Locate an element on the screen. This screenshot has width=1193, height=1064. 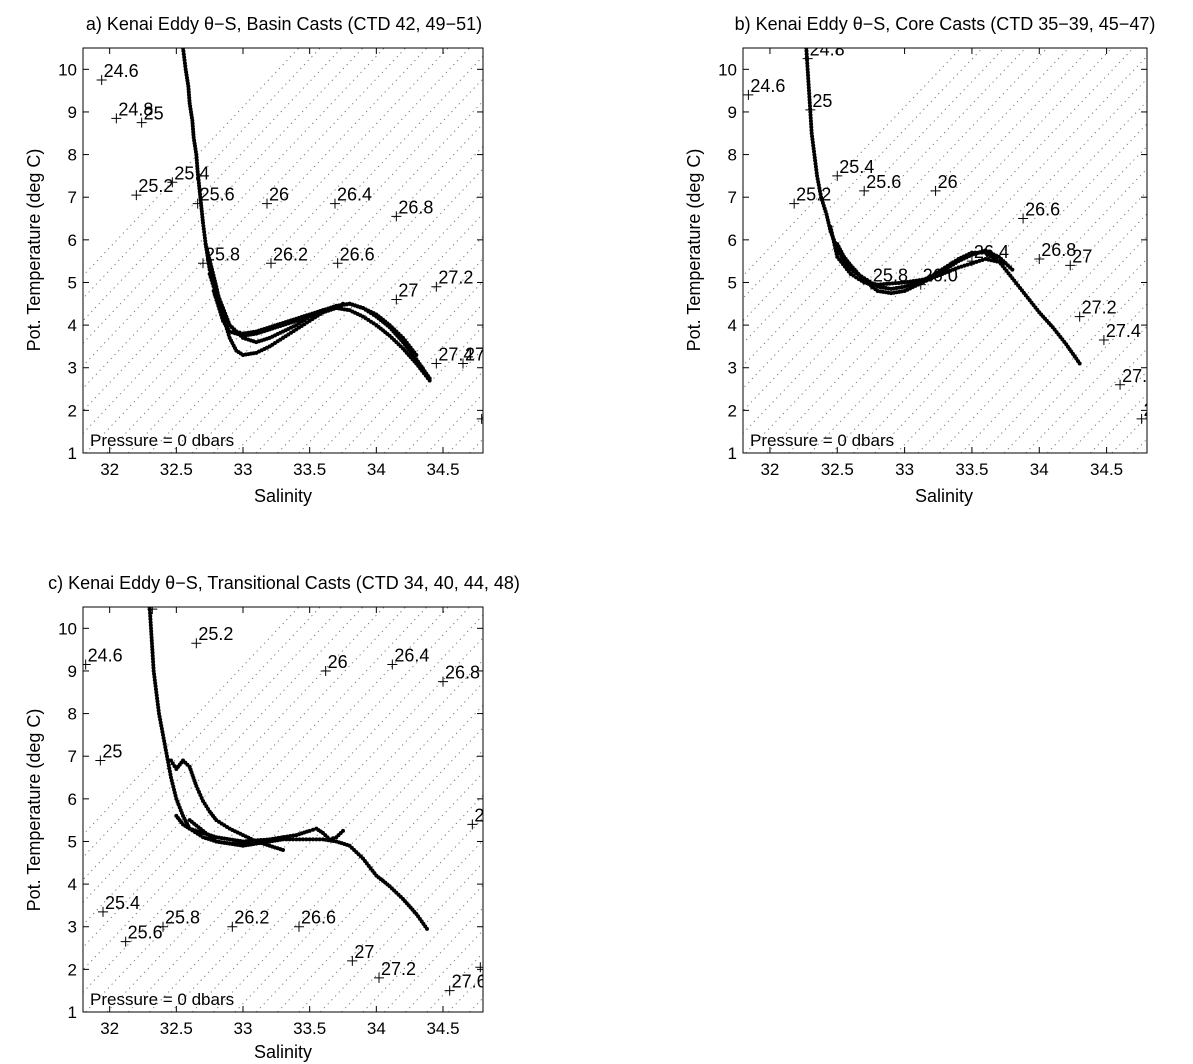
contour-label: 26 is located at coordinates (948, 182).